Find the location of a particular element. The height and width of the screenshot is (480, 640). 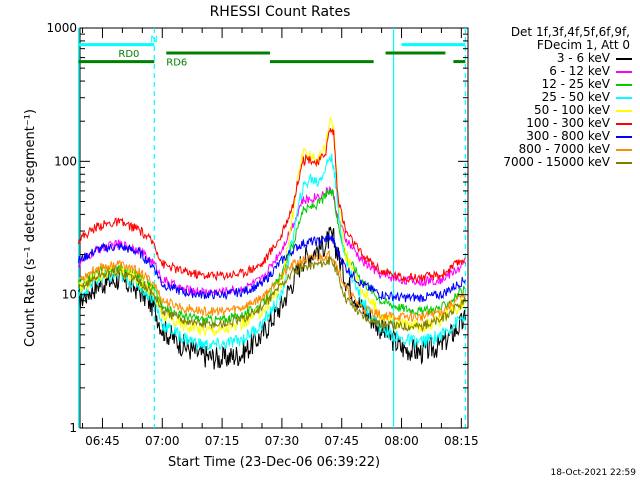

legend-entry: 800 - 7000 keV is located at coordinates (556, 149).